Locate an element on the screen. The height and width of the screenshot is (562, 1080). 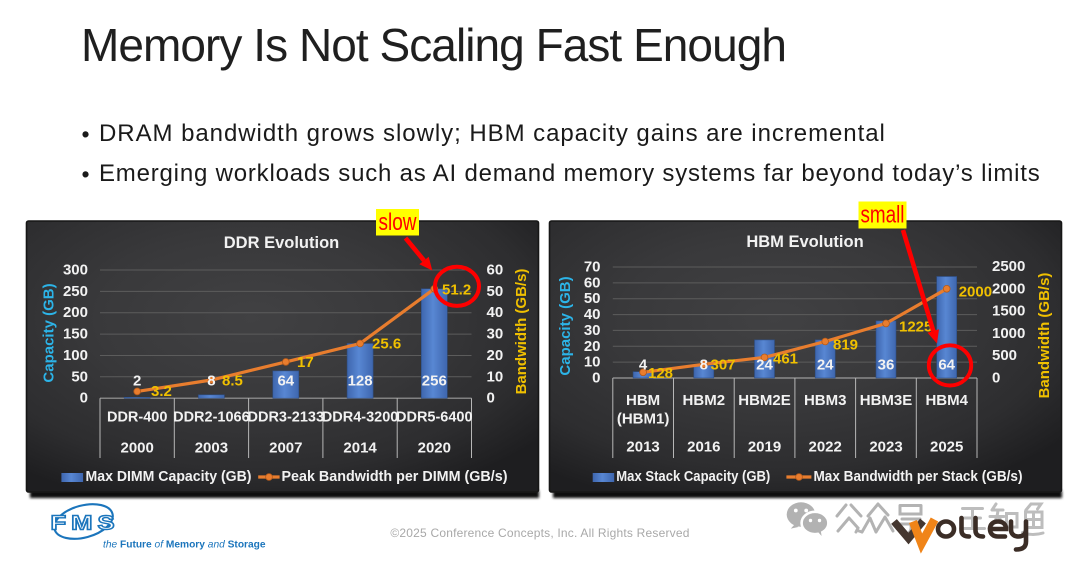
svg-text: 2020 is located at coordinates (434, 448).